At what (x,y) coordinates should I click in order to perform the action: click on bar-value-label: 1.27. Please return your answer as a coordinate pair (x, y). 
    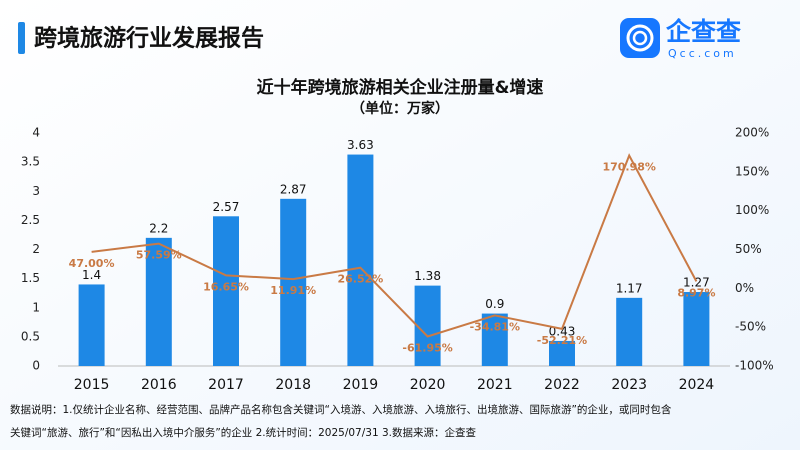
    Looking at the image, I should click on (696, 283).